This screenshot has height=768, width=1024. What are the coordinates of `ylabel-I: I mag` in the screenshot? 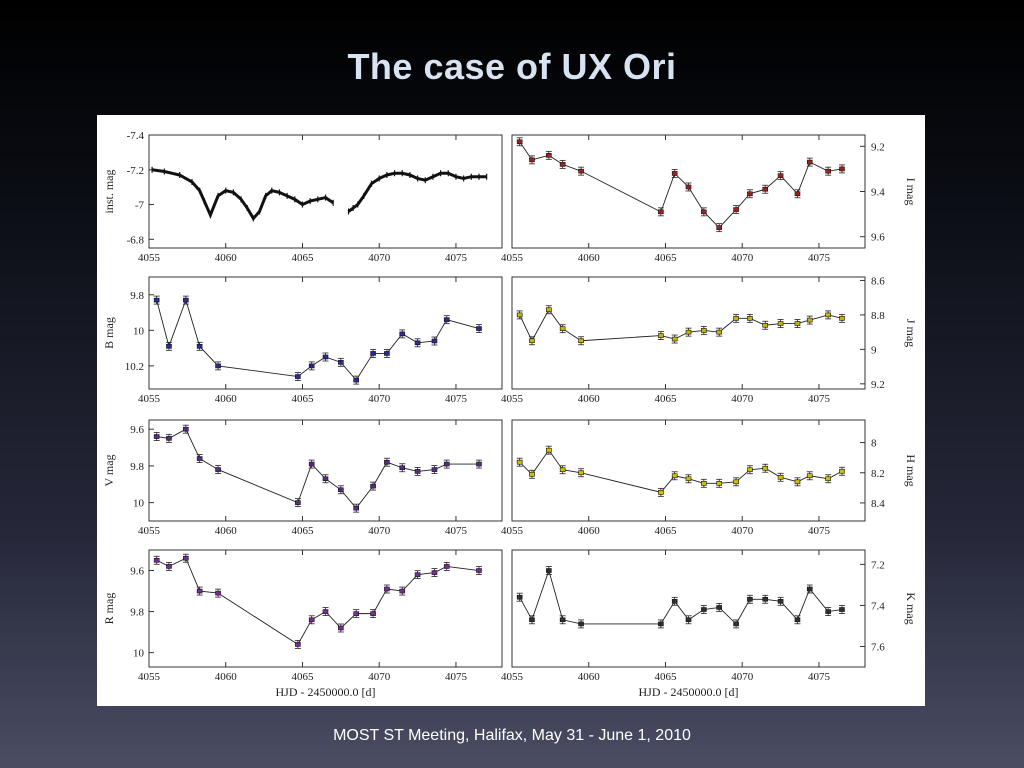 It's located at (911, 192).